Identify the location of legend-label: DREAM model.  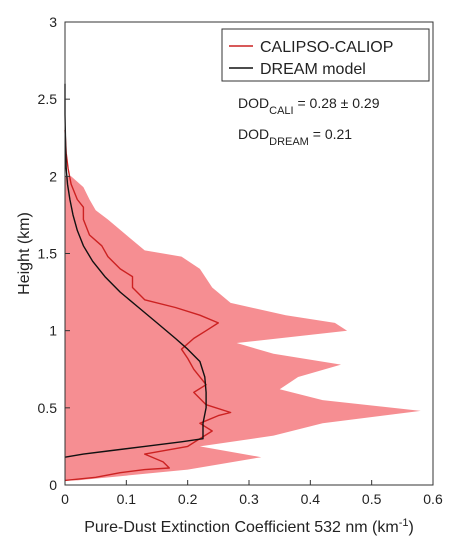
(313, 69).